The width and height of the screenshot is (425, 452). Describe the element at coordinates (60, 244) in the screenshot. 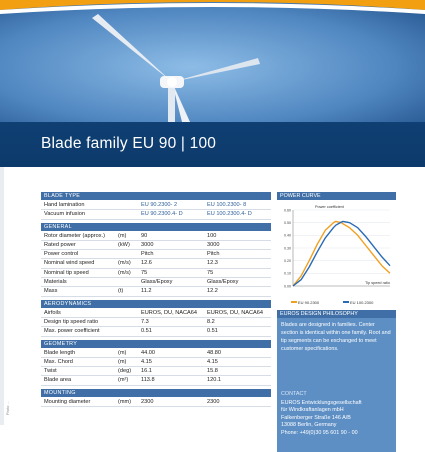

I see `row-label: Rated power` at that location.